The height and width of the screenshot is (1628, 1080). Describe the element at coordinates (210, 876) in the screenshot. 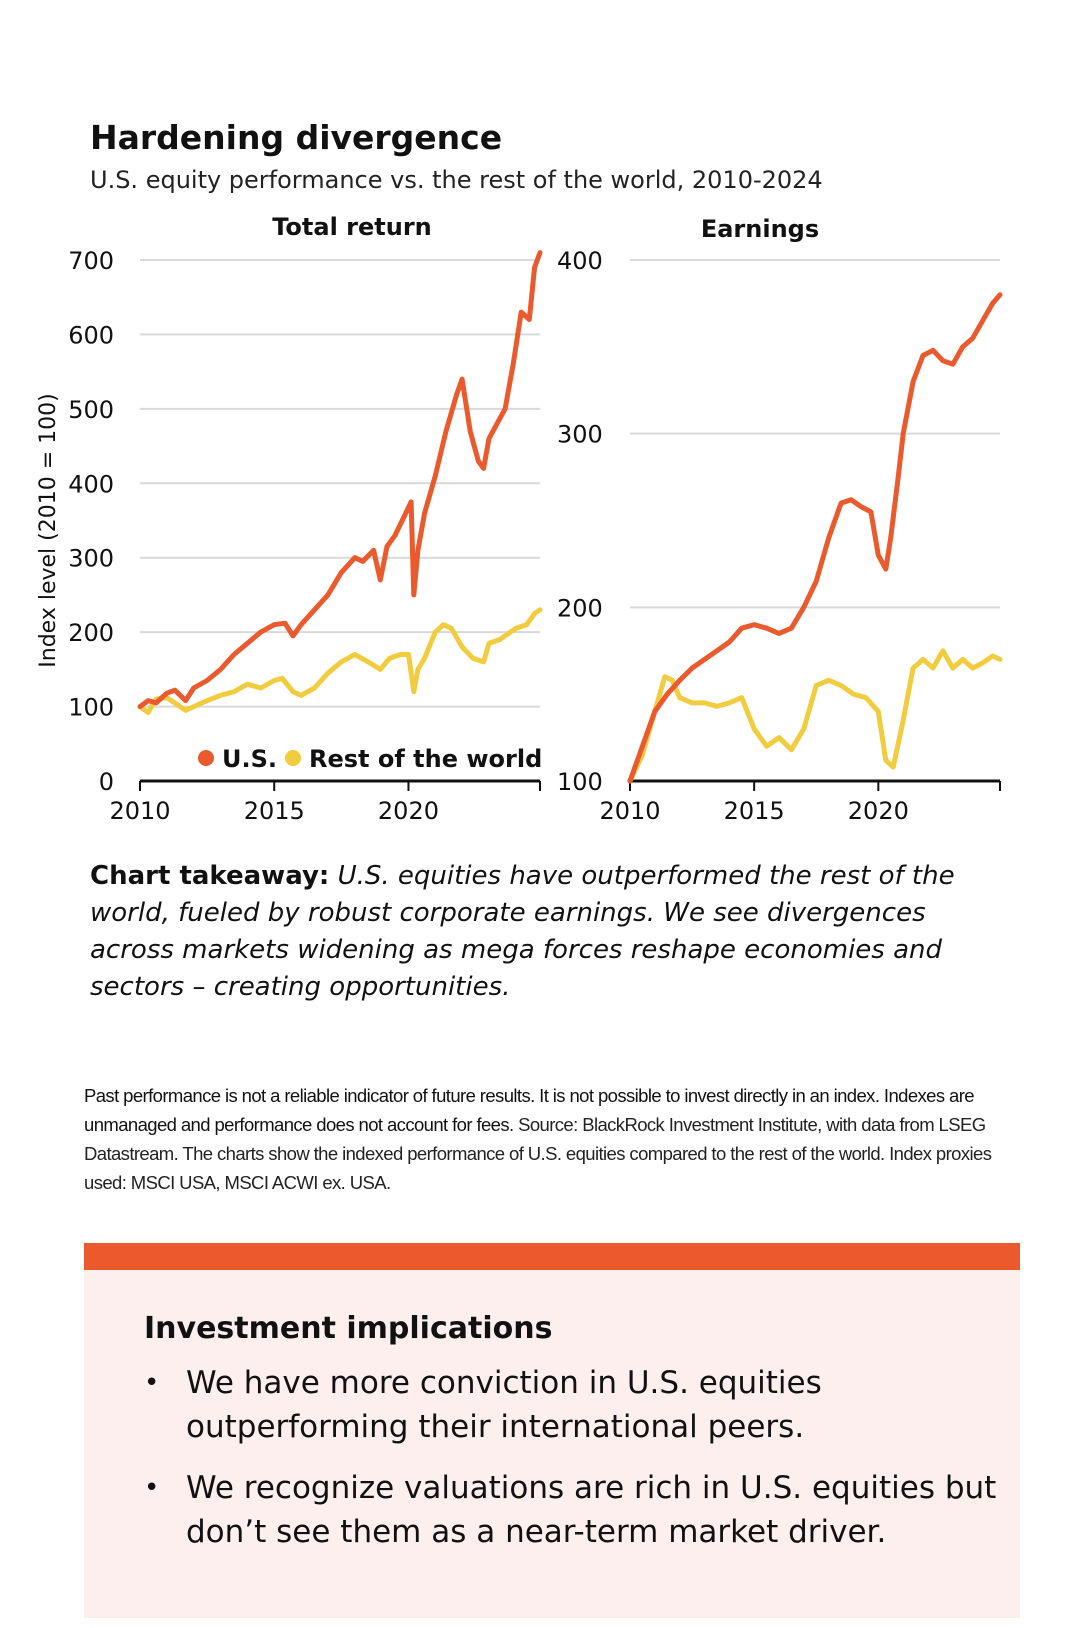

I see `takeaway-label: Chart takeaway:` at that location.